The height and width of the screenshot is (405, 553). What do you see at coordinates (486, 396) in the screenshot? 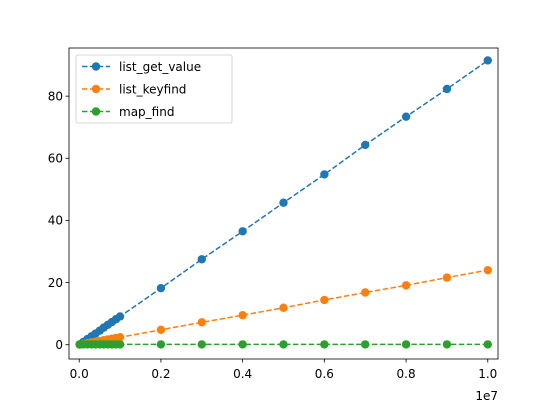
I see `x-offset-label: 1e7` at bounding box center [486, 396].